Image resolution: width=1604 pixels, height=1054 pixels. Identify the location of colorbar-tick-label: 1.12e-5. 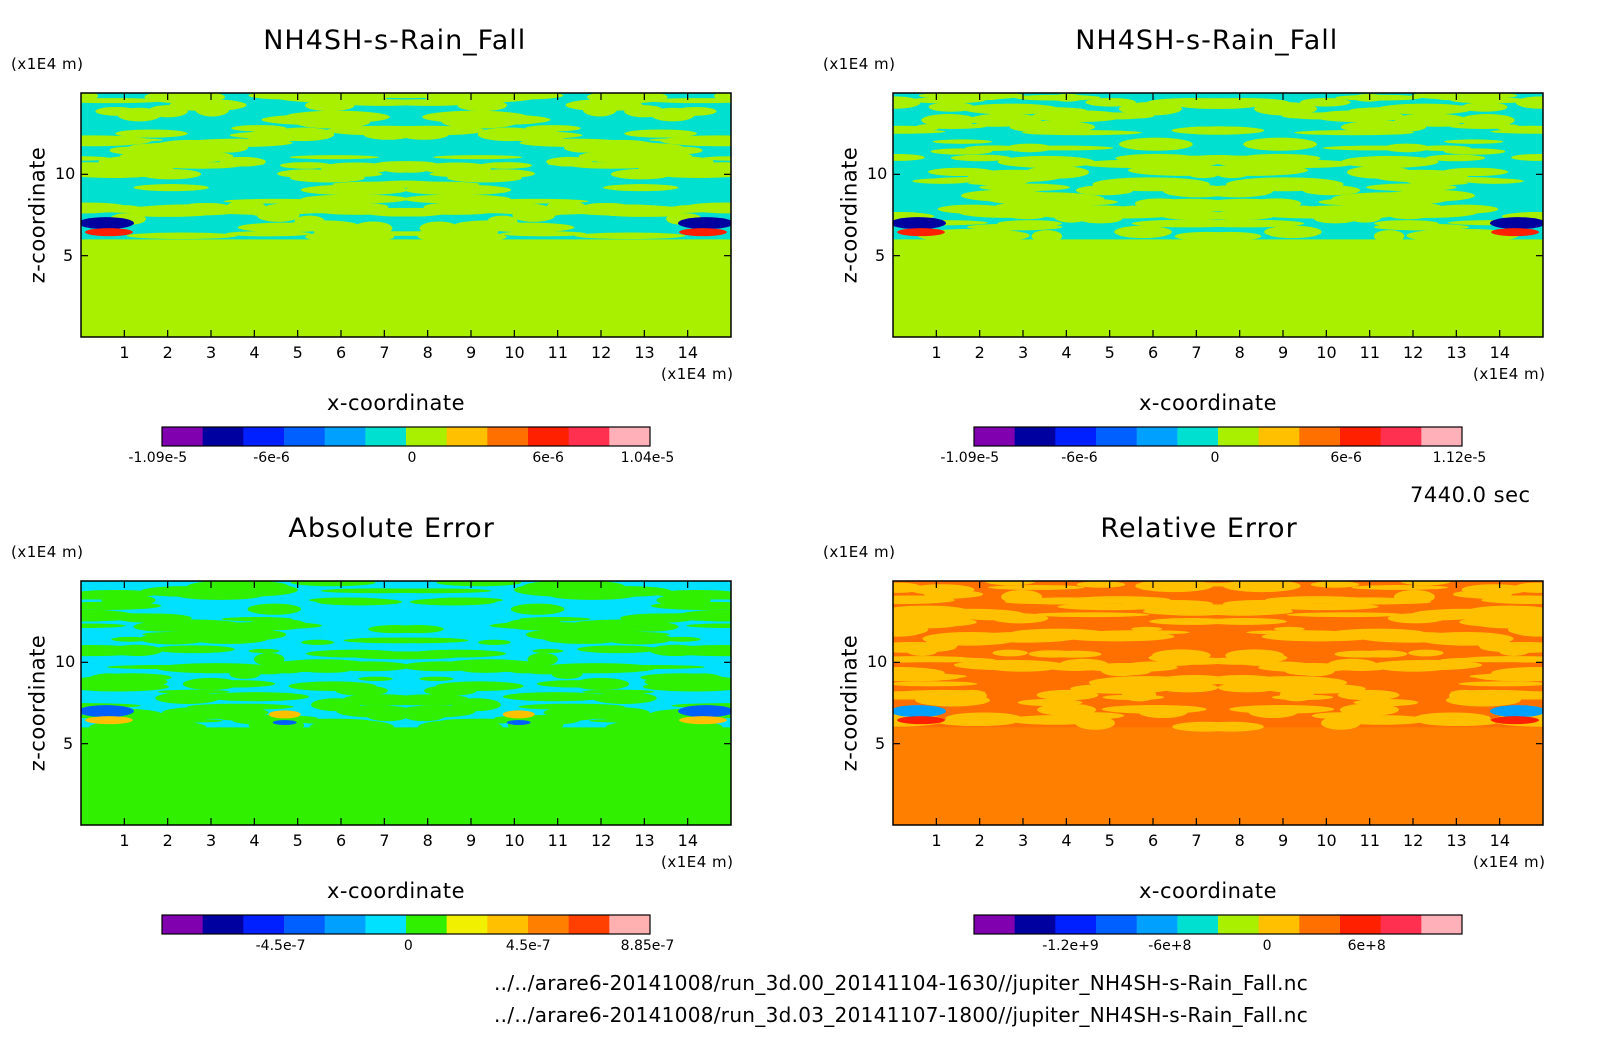
(1459, 458).